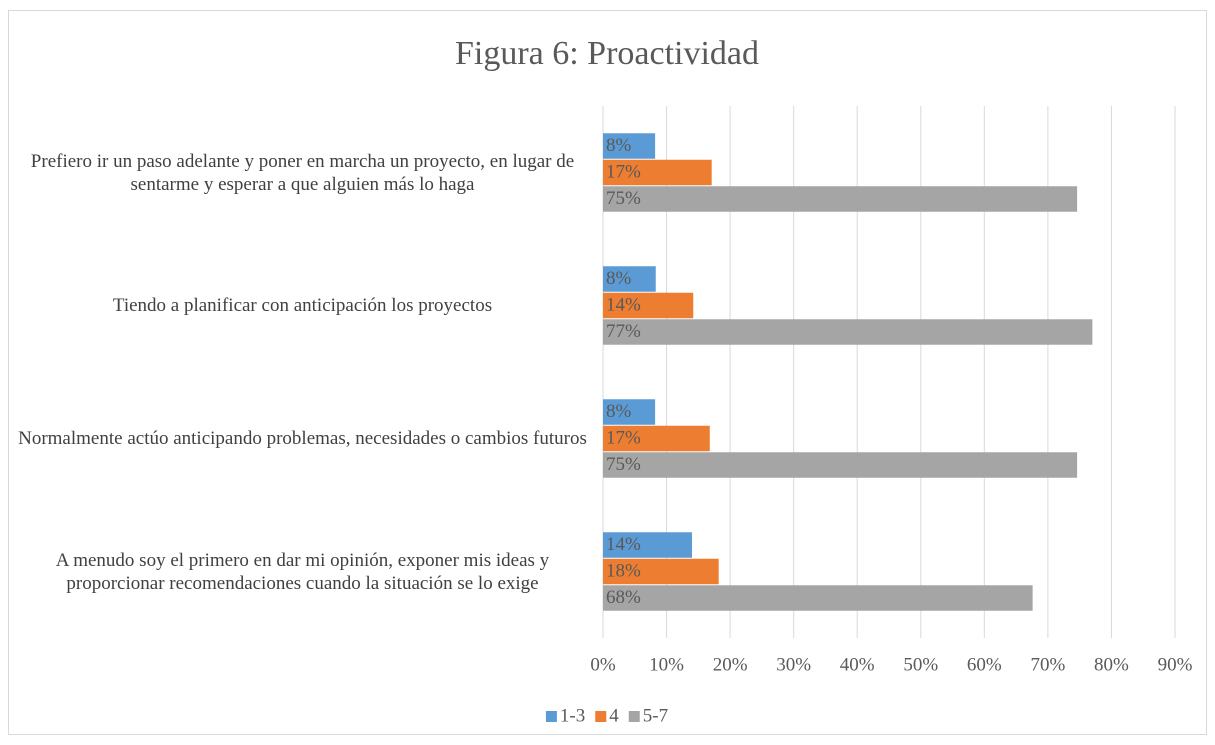  What do you see at coordinates (623, 331) in the screenshot?
I see `data-label: 77%` at bounding box center [623, 331].